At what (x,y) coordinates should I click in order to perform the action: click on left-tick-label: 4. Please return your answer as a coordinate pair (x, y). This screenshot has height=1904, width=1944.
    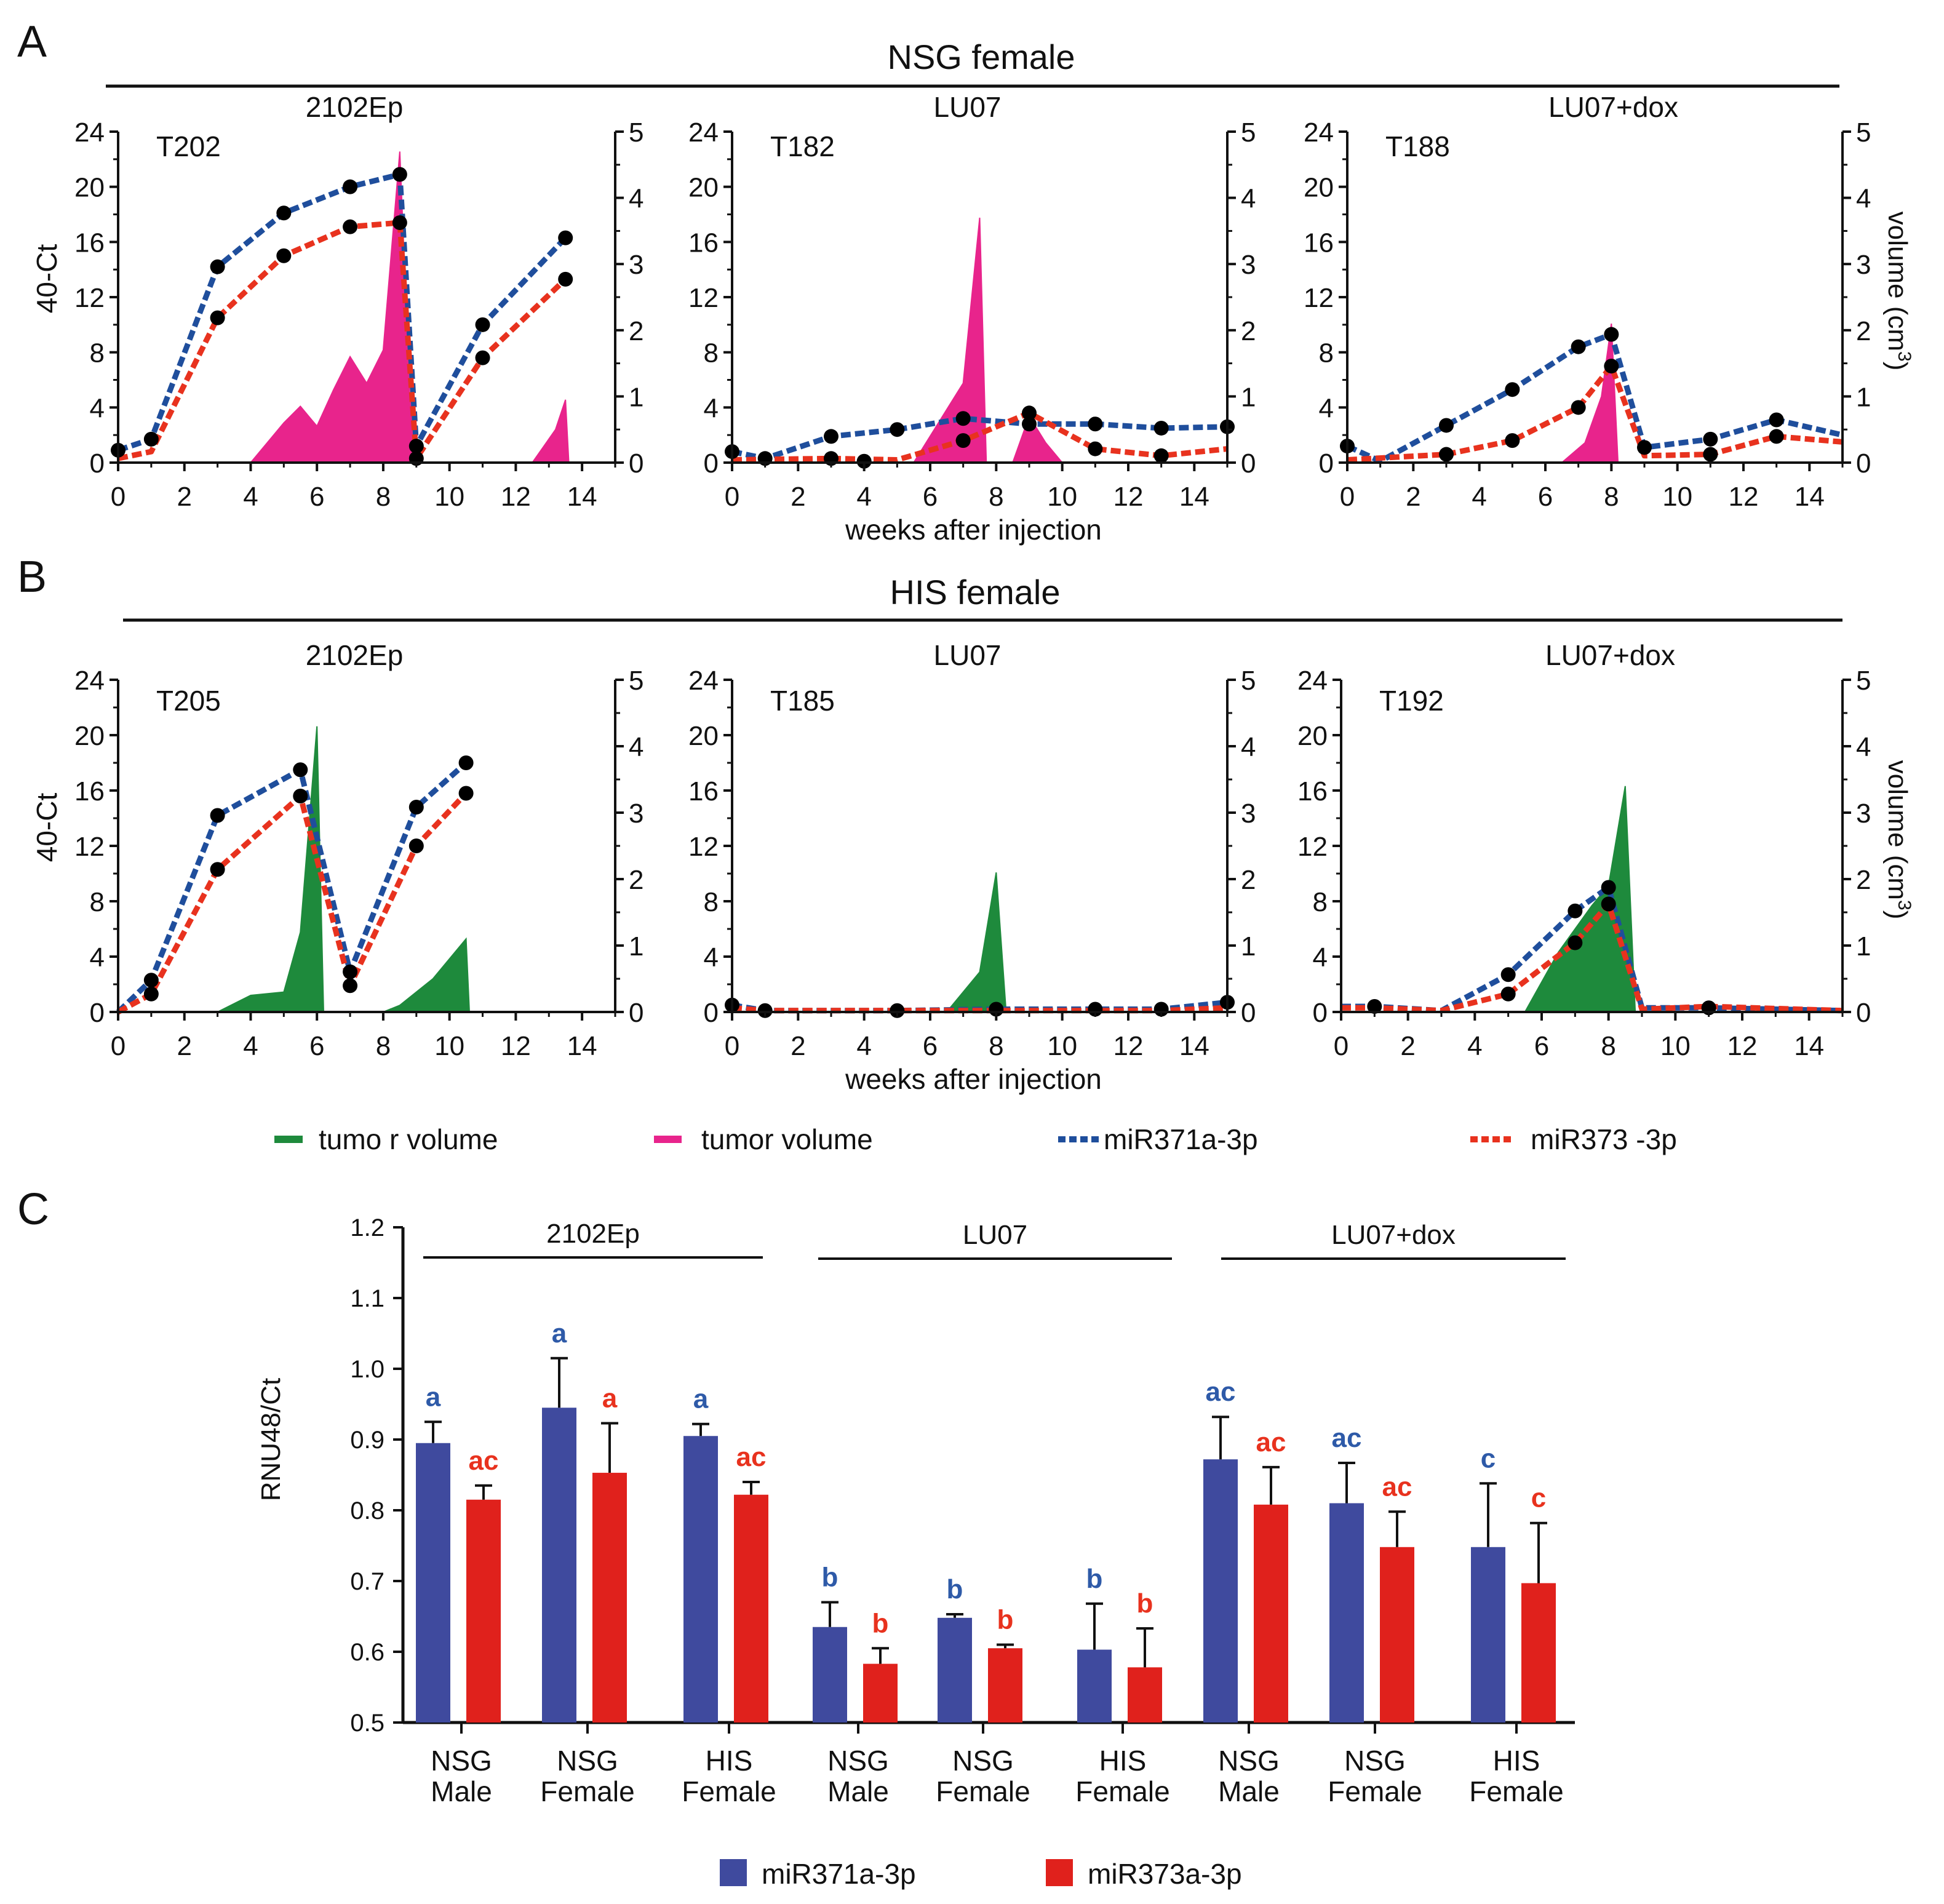
    Looking at the image, I should click on (1320, 957).